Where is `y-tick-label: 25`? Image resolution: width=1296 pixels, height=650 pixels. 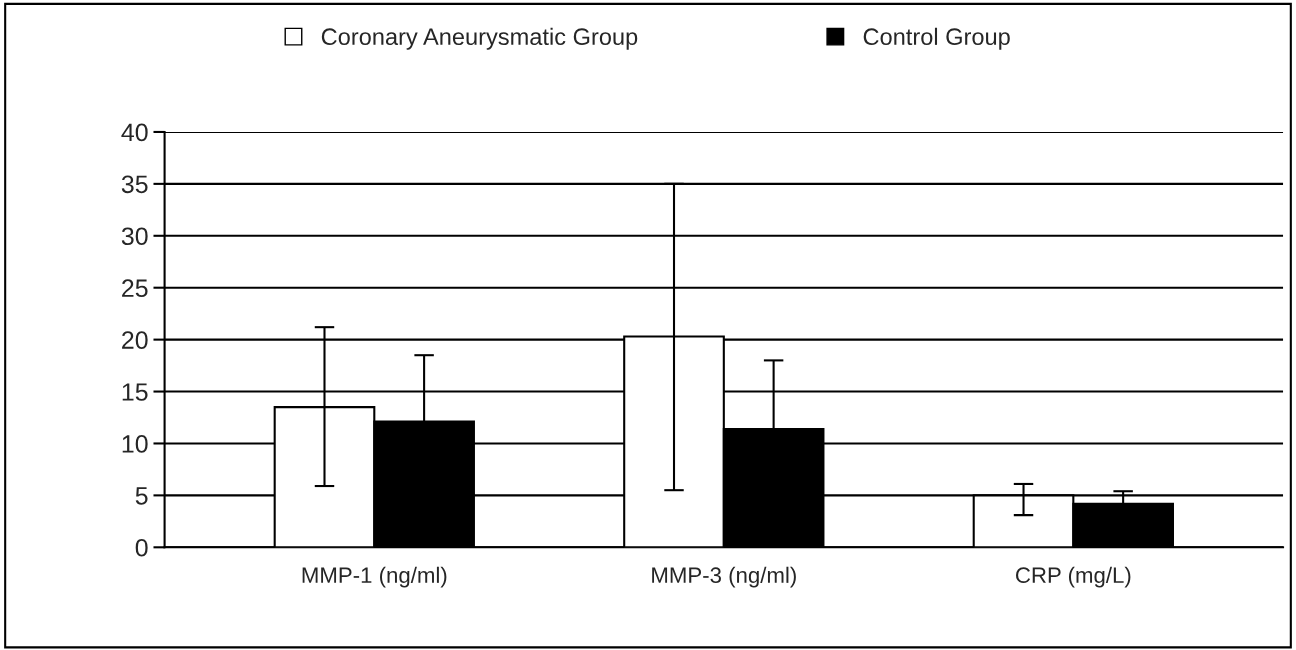
y-tick-label: 25 is located at coordinates (135, 288).